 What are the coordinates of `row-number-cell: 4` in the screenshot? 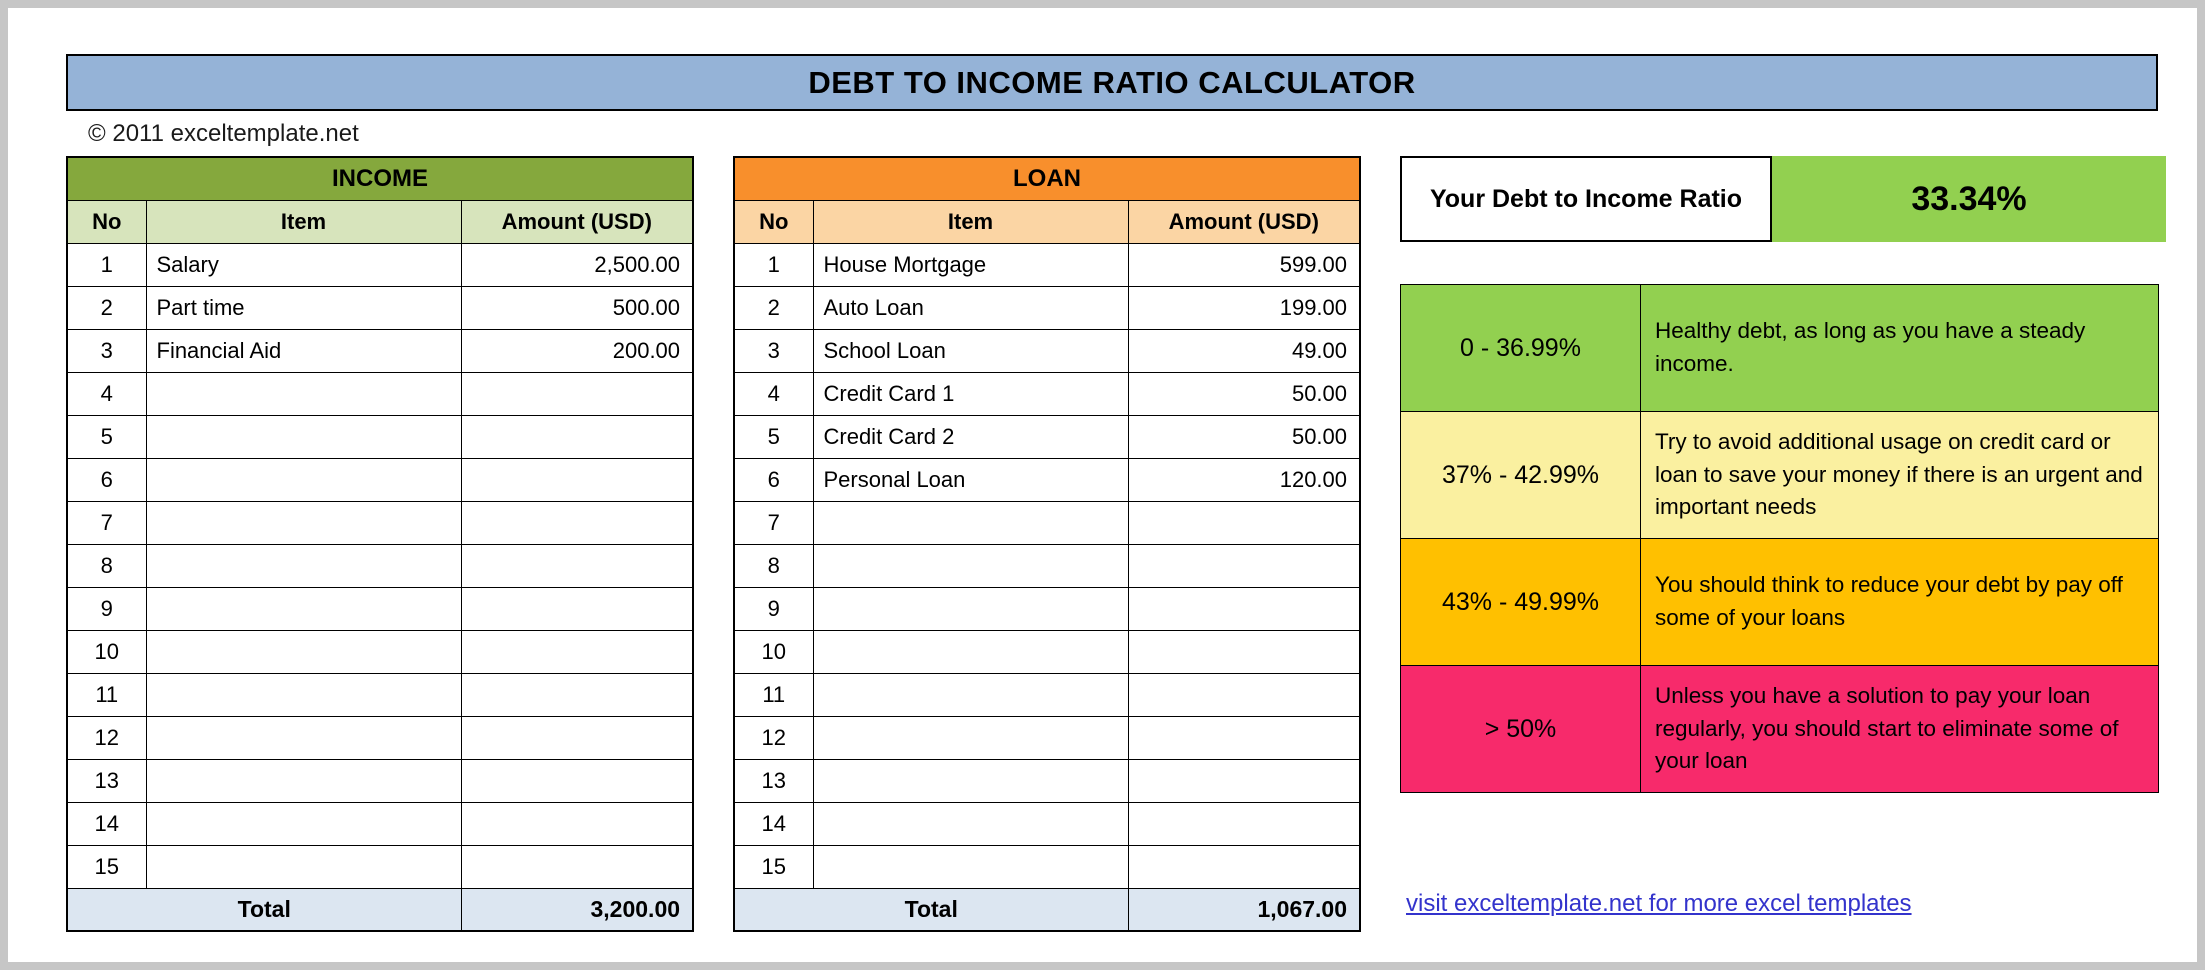 It's located at (773, 393).